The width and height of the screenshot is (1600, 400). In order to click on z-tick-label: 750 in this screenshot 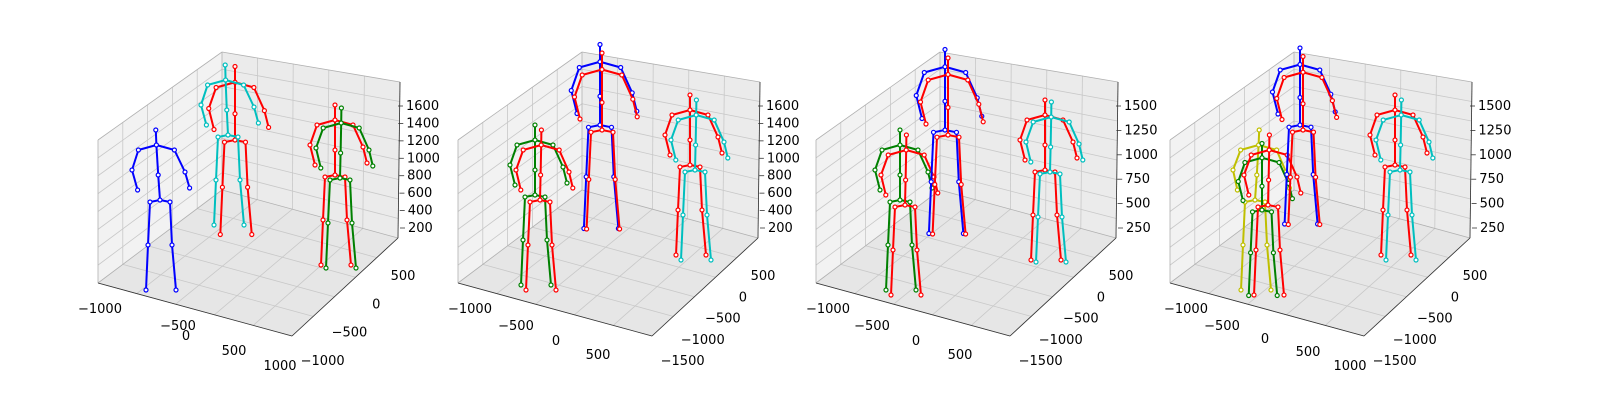, I will do `click(1137, 179)`.